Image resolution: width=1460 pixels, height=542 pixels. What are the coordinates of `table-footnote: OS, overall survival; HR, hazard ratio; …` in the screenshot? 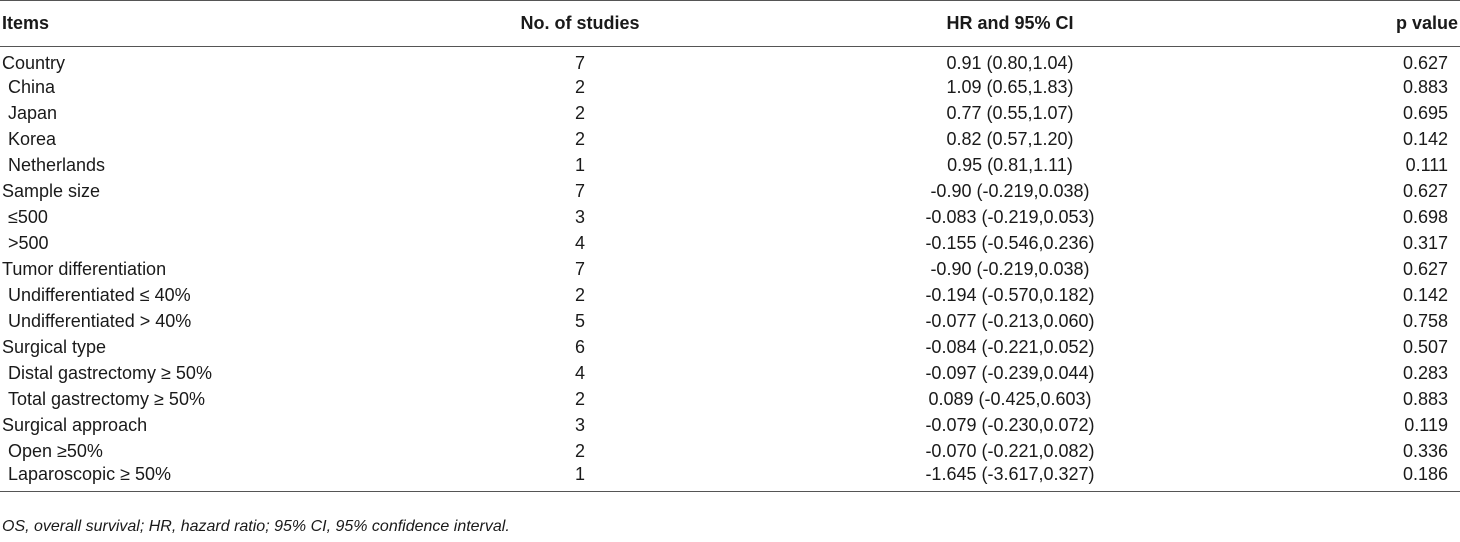 It's located at (256, 526).